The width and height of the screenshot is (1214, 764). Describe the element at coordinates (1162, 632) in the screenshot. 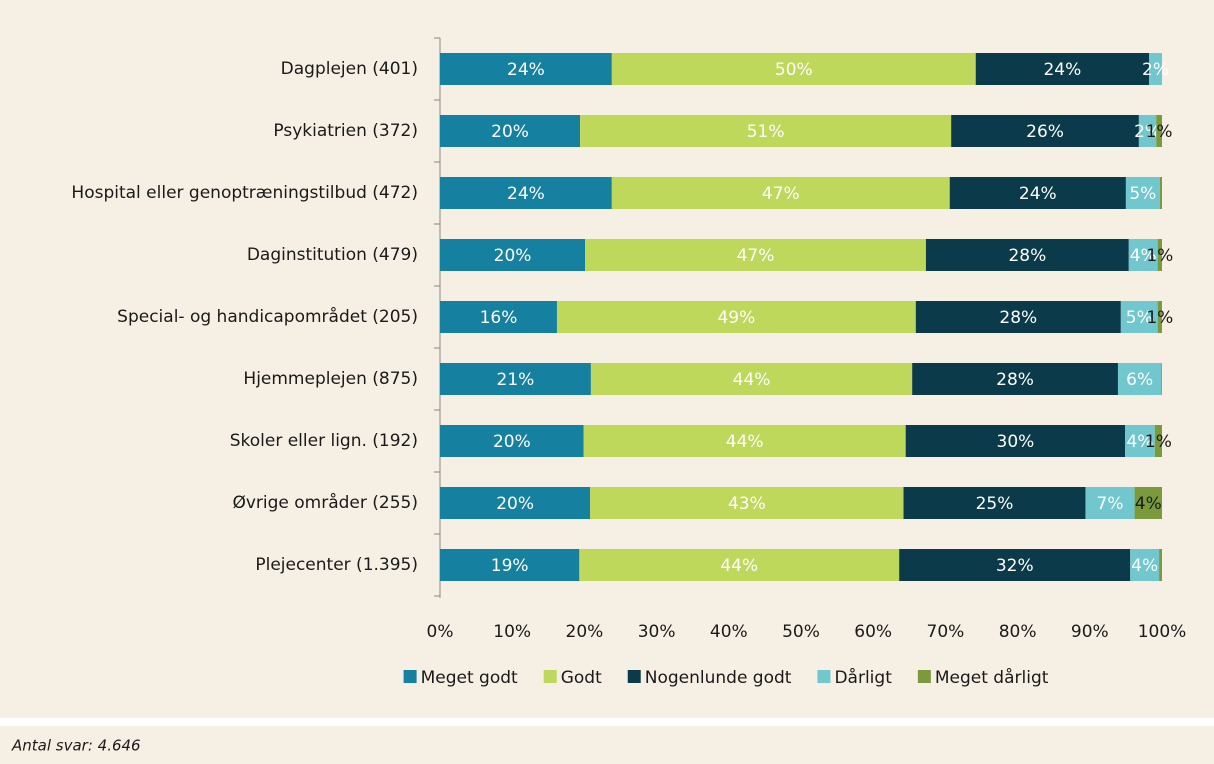

I see `x-tick-label: 100%` at that location.